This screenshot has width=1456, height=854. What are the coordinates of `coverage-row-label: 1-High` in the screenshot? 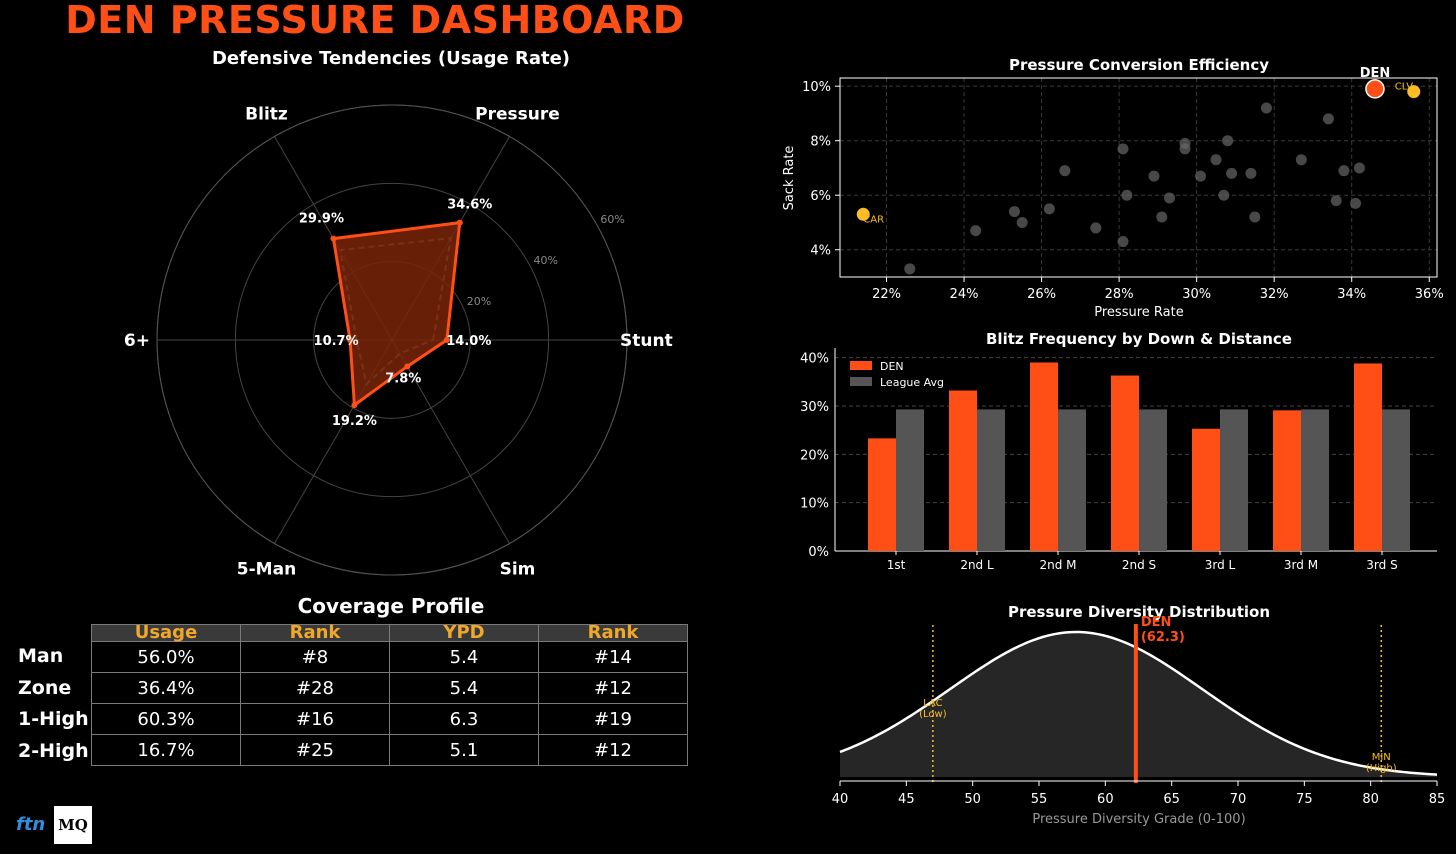 It's located at (53, 719).